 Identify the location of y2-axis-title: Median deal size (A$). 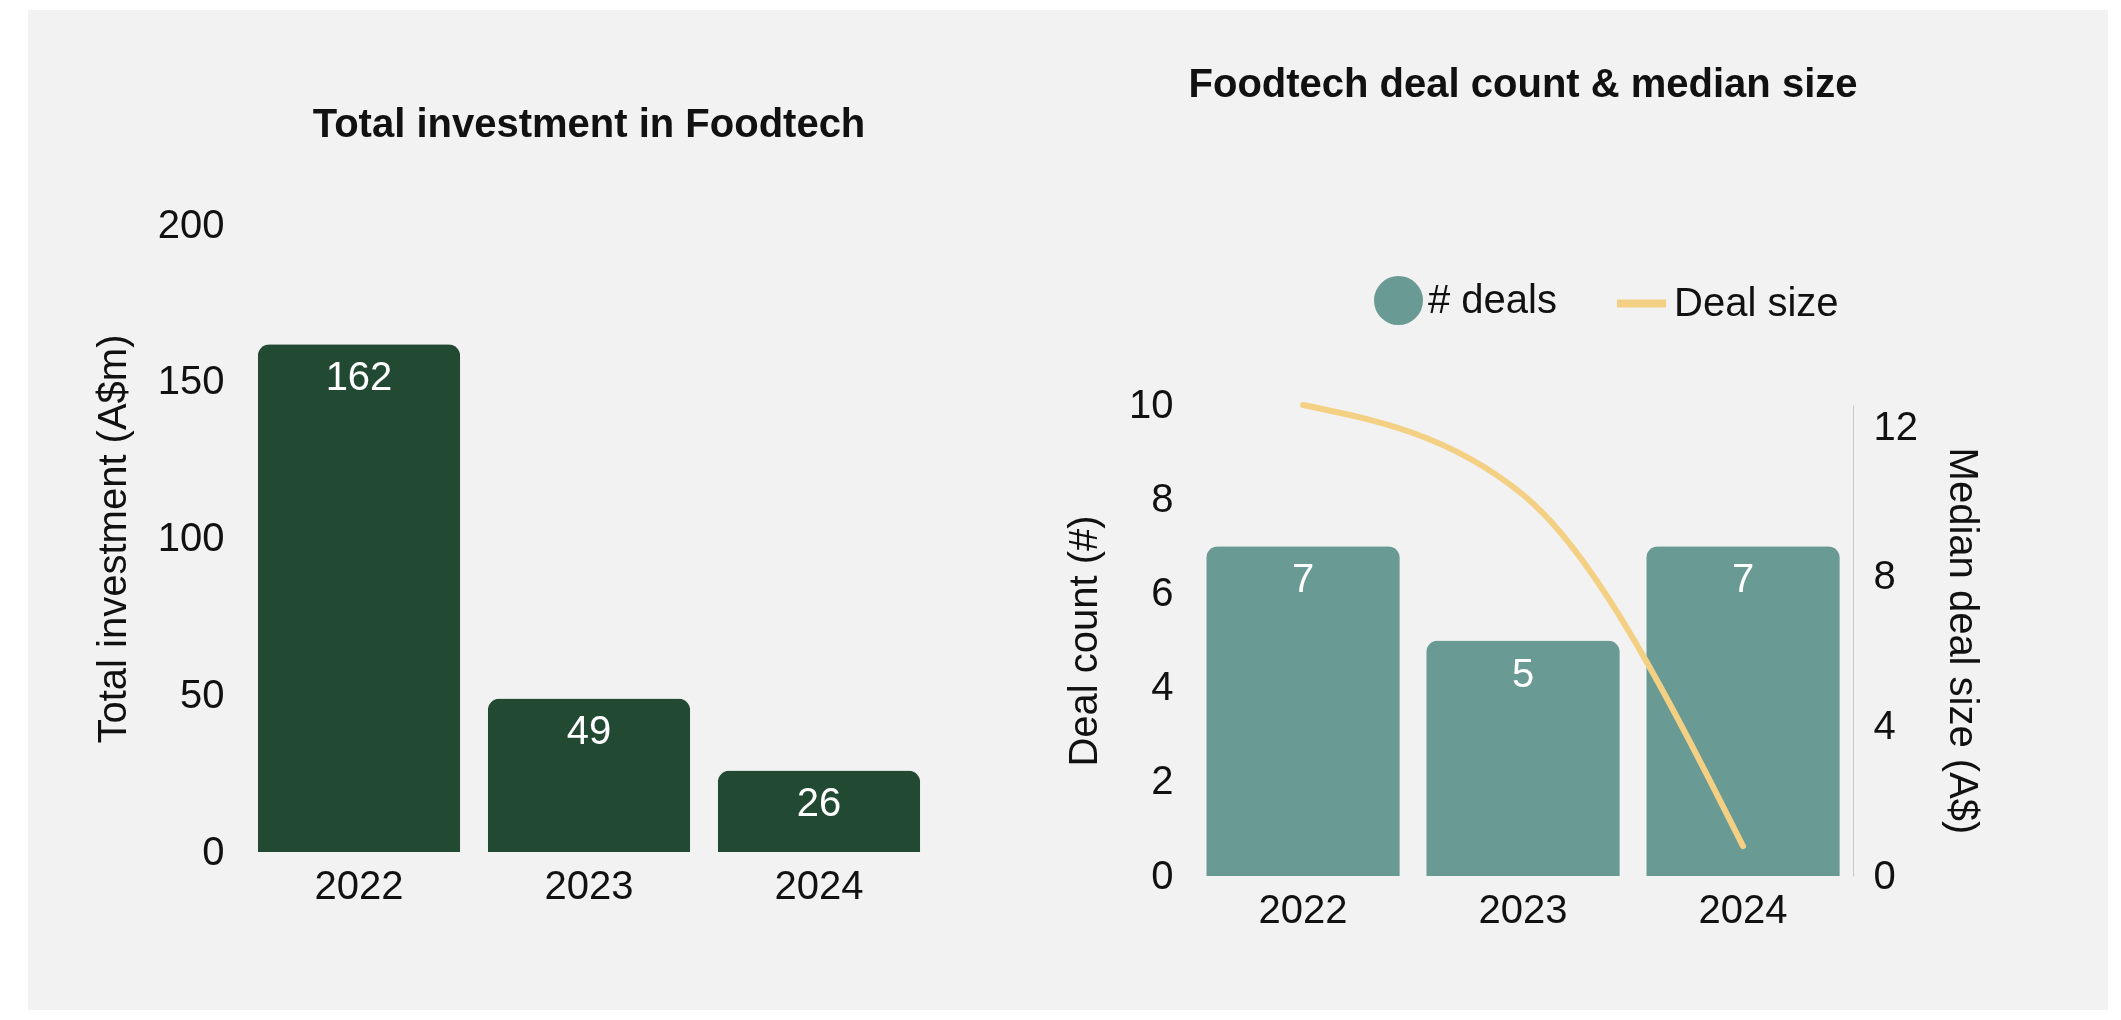
(1963, 641).